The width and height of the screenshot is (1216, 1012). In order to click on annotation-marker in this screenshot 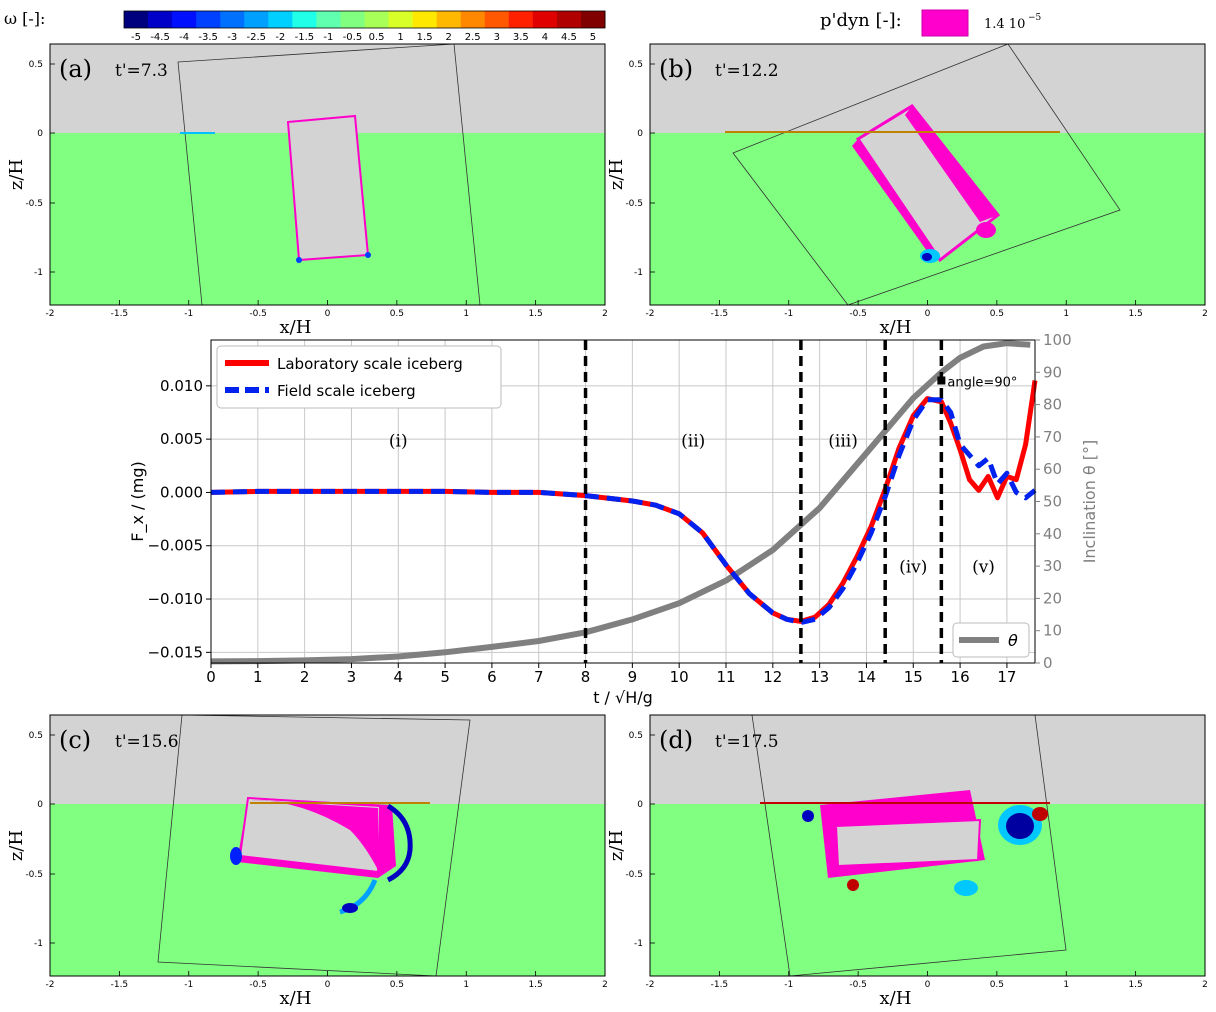, I will do `click(941, 380)`.